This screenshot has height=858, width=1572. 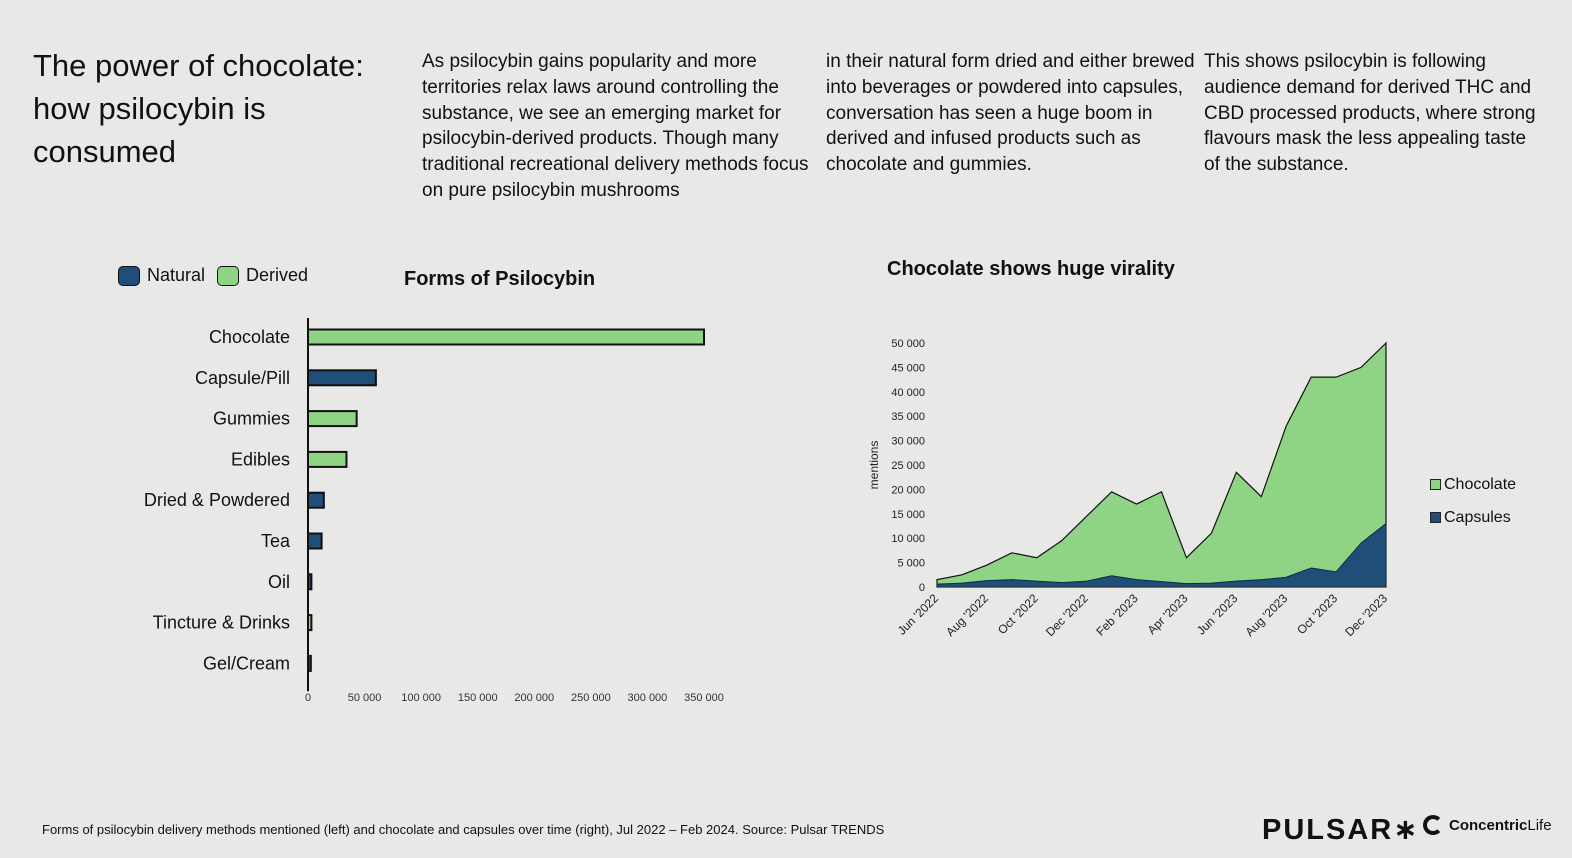 What do you see at coordinates (908, 539) in the screenshot?
I see `area-y-tick-label: 10 000` at bounding box center [908, 539].